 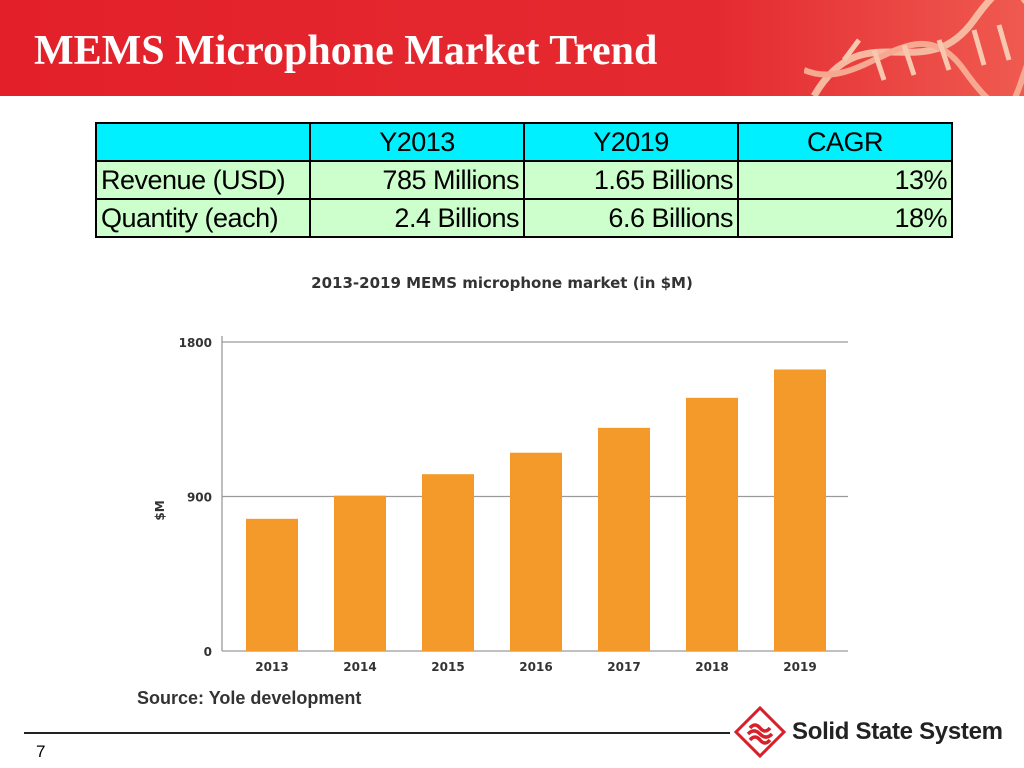 I want to click on header-banner: MEMS Microphone Market Trend, so click(x=512, y=48).